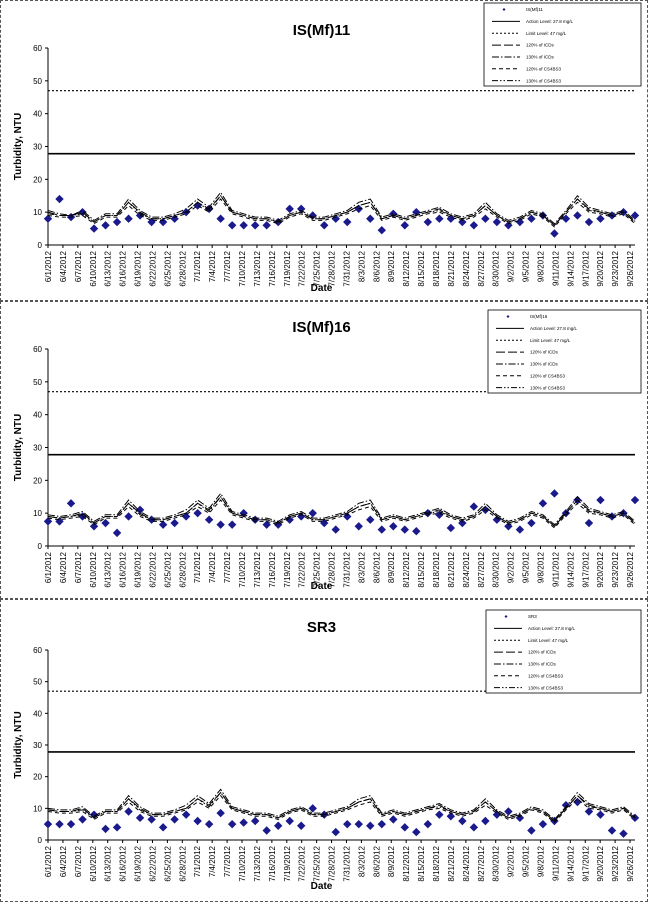 This screenshot has height=904, width=650. What do you see at coordinates (37, 179) in the screenshot?
I see `y-tick-label: 20` at bounding box center [37, 179].